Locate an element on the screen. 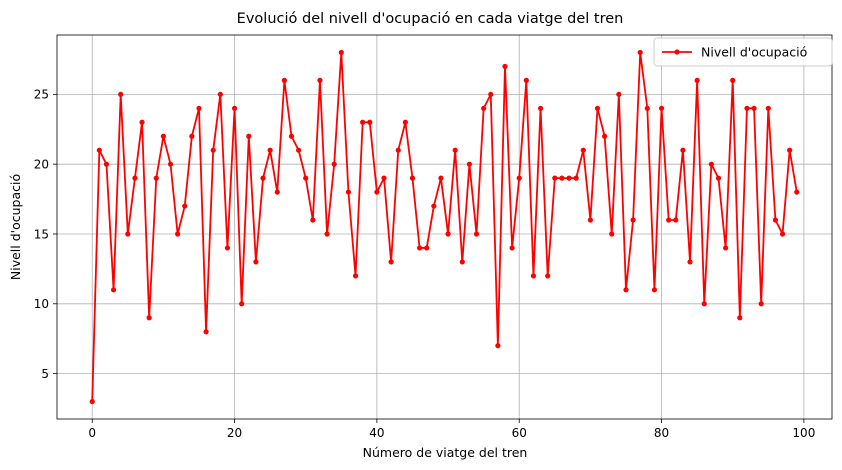 The height and width of the screenshot is (470, 842). y-tick-label: 25 is located at coordinates (41, 95).